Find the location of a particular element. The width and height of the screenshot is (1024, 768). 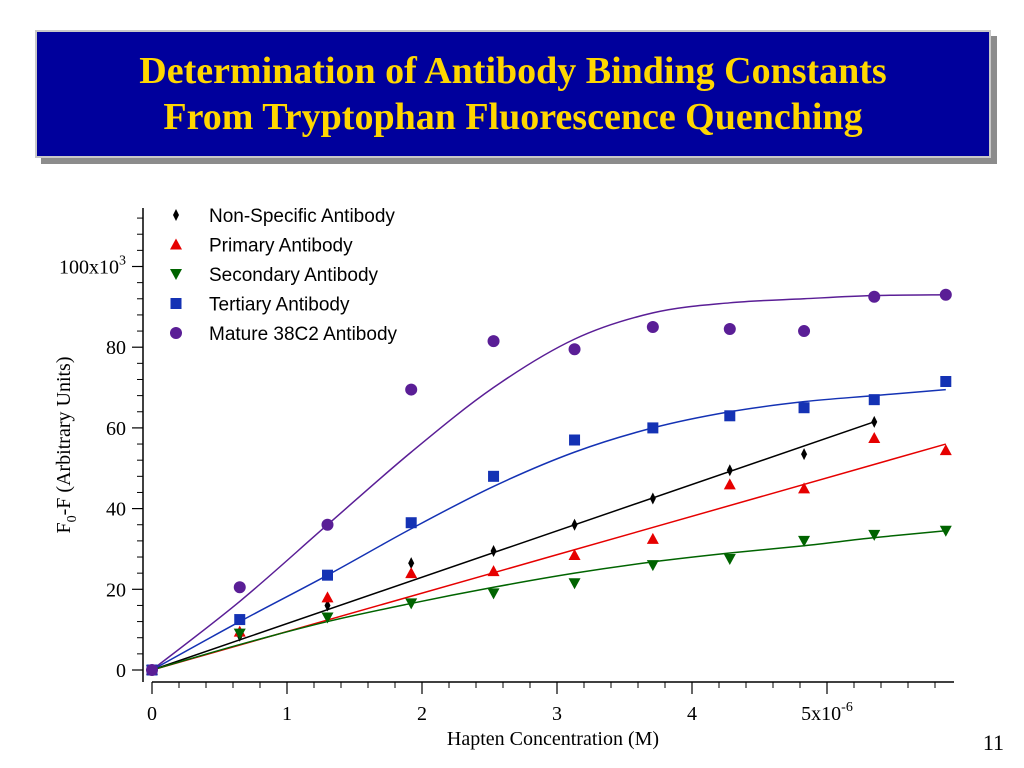

title-line-2: From Tryptophan Fluorescence Quenching is located at coordinates (513, 117).